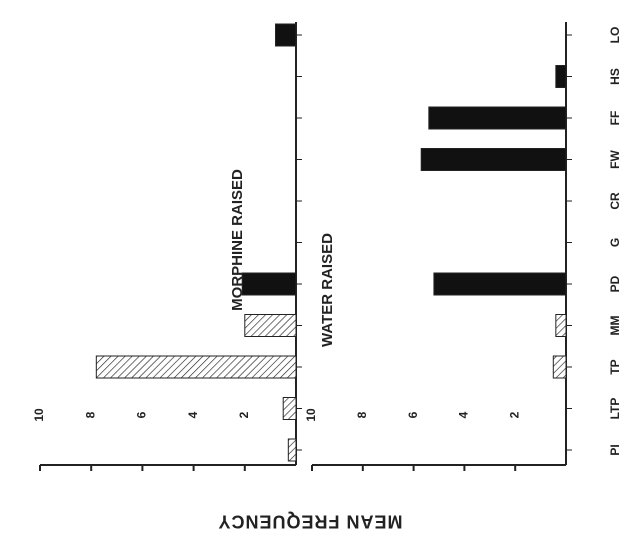 This screenshot has height=537, width=629. Describe the element at coordinates (615, 449) in the screenshot. I see `x-tick-label: PI` at that location.